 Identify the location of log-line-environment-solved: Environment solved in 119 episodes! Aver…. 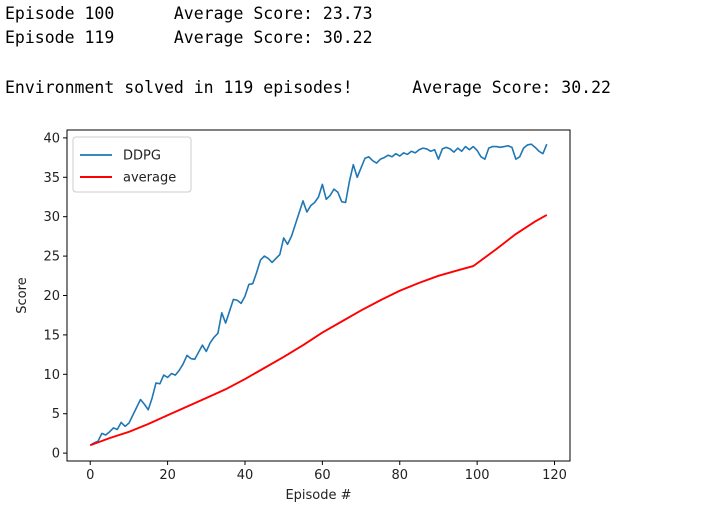
(308, 87).